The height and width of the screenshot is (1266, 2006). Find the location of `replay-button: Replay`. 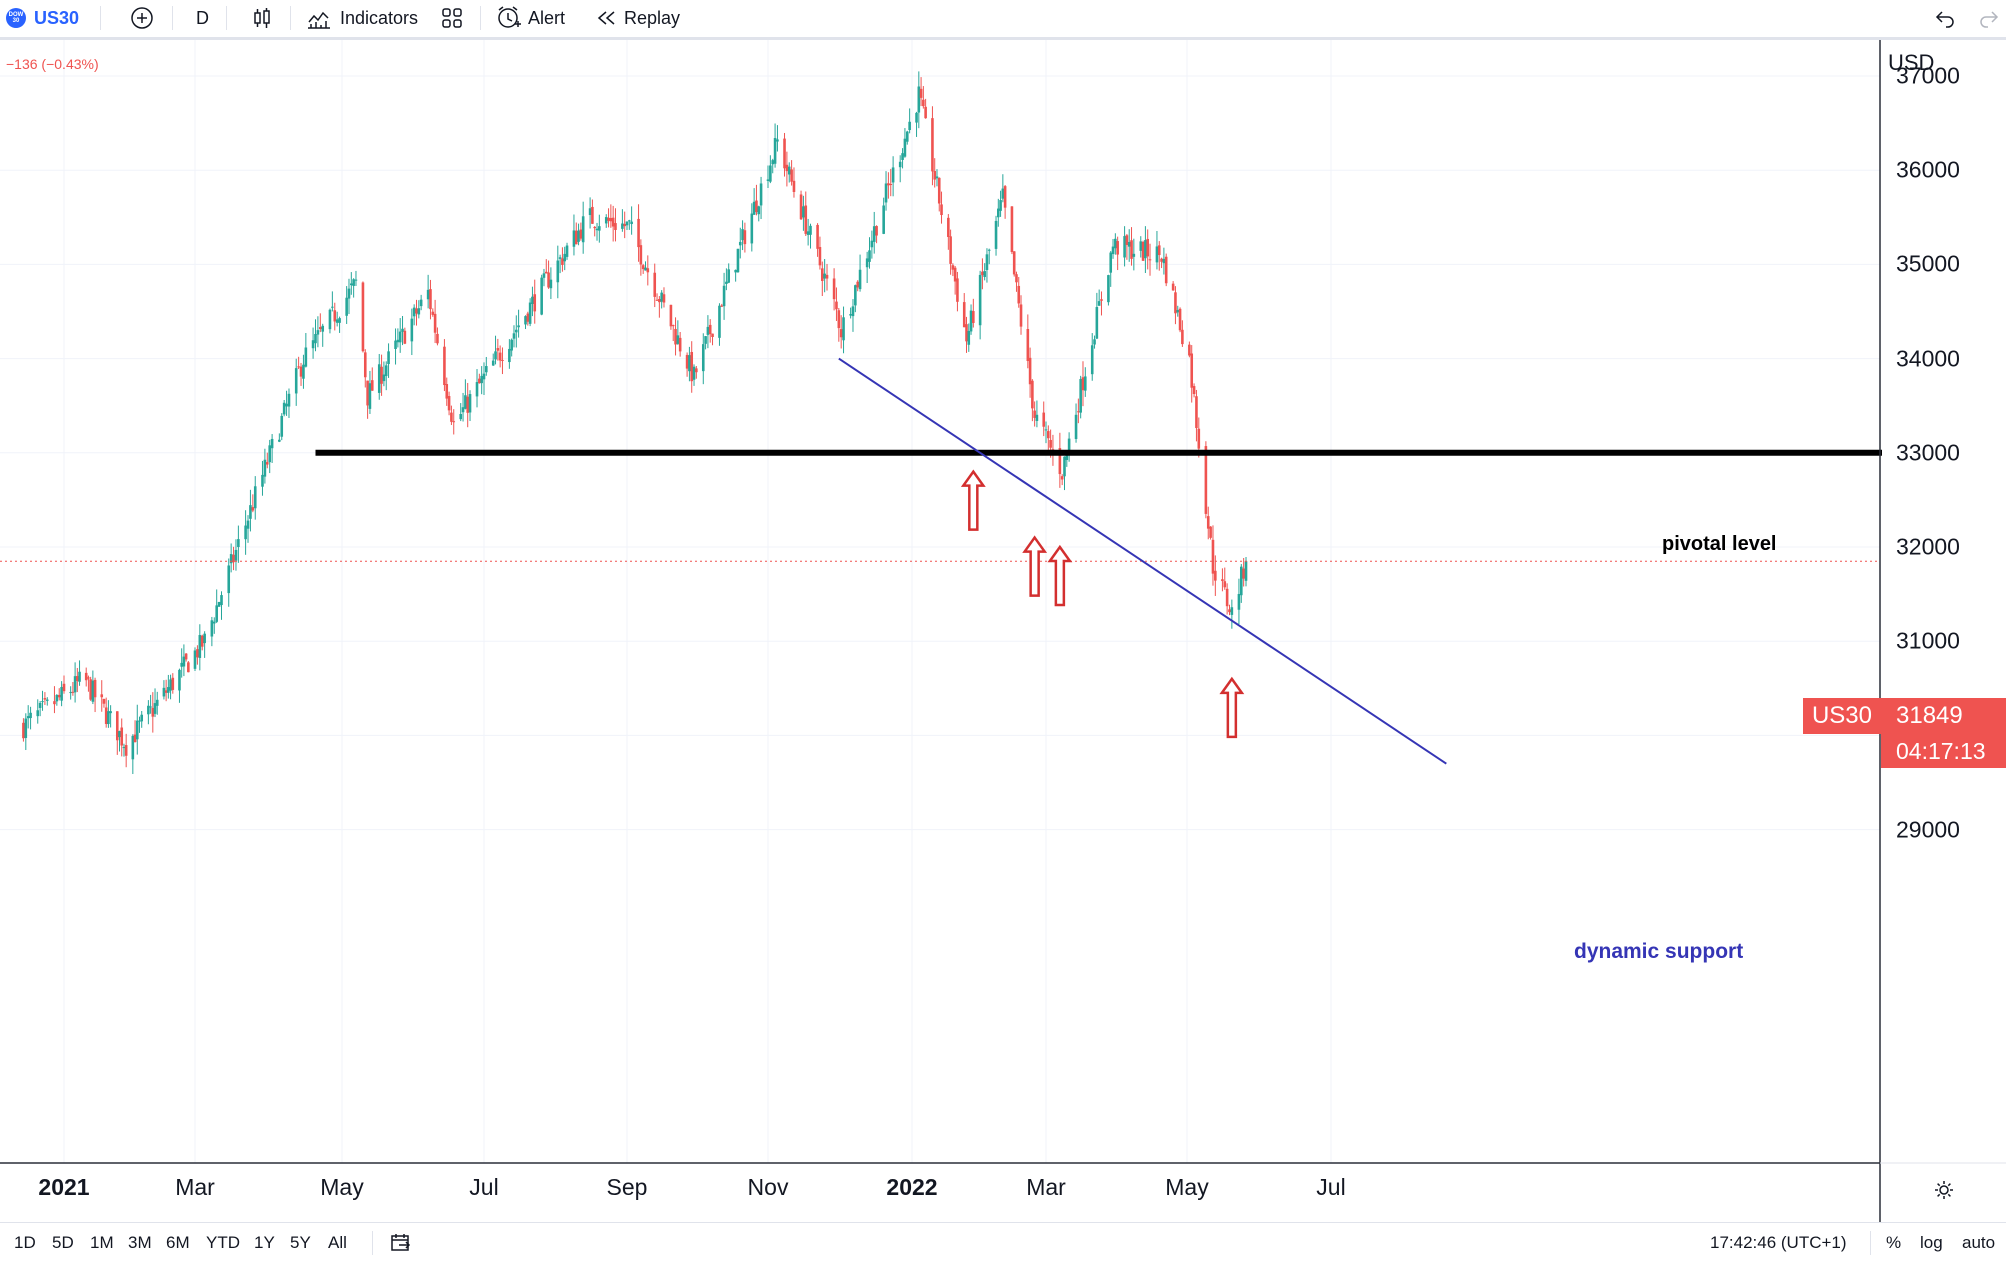

replay-button: Replay is located at coordinates (638, 18).